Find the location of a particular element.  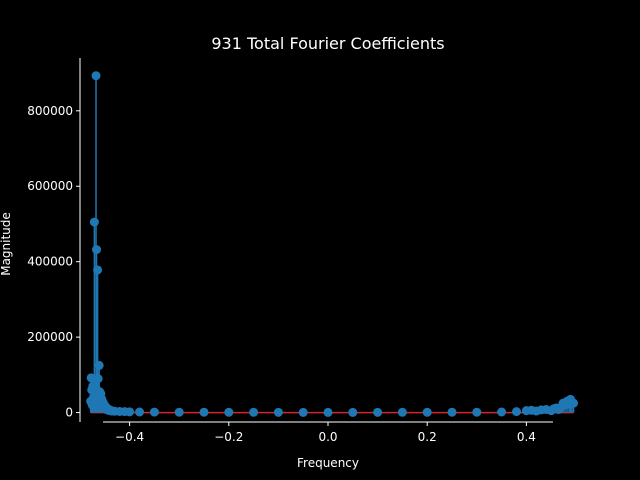

chart-title: 931 Total Fourier Coefficients is located at coordinates (327, 43).